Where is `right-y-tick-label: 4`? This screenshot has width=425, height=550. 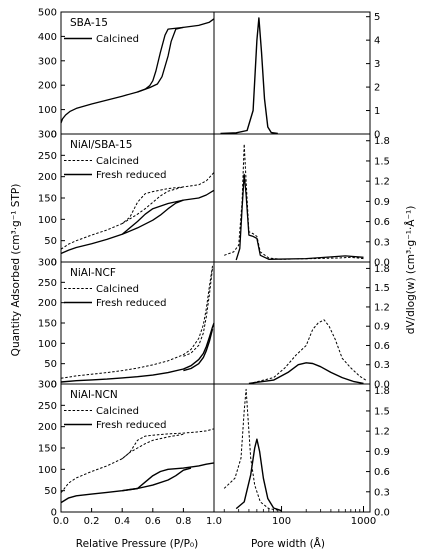
right-y-tick-label: 4 is located at coordinates (377, 41).